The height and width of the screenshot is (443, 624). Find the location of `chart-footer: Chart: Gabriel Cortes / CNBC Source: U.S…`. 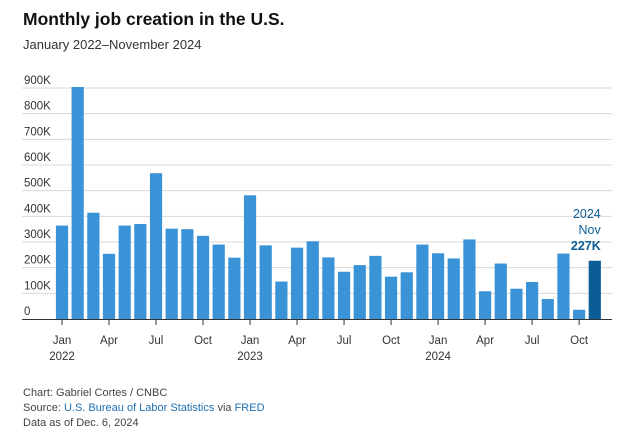

chart-footer: Chart: Gabriel Cortes / CNBC Source: U.S… is located at coordinates (144, 408).